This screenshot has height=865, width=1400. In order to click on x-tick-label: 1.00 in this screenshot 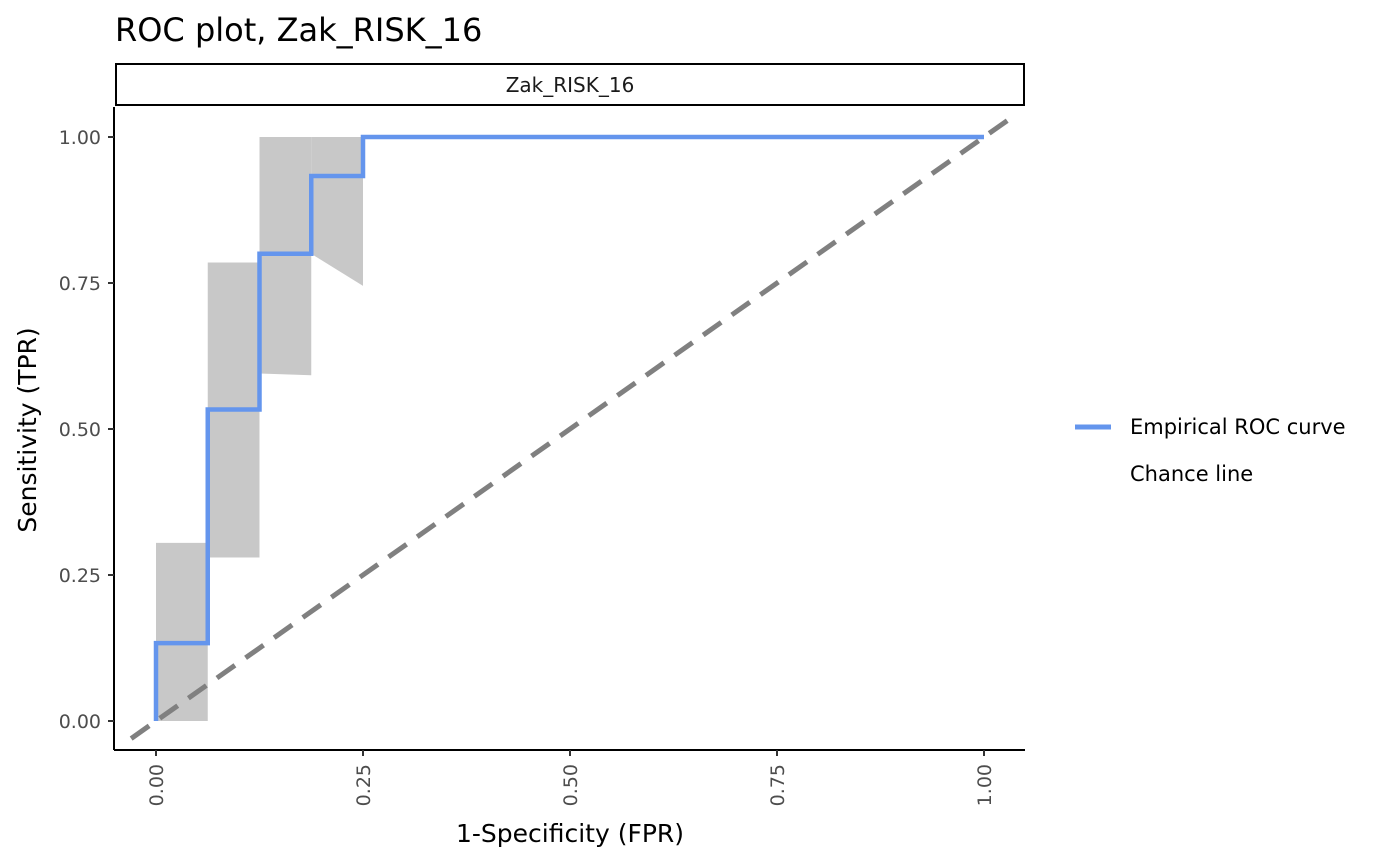, I will do `click(985, 785)`.